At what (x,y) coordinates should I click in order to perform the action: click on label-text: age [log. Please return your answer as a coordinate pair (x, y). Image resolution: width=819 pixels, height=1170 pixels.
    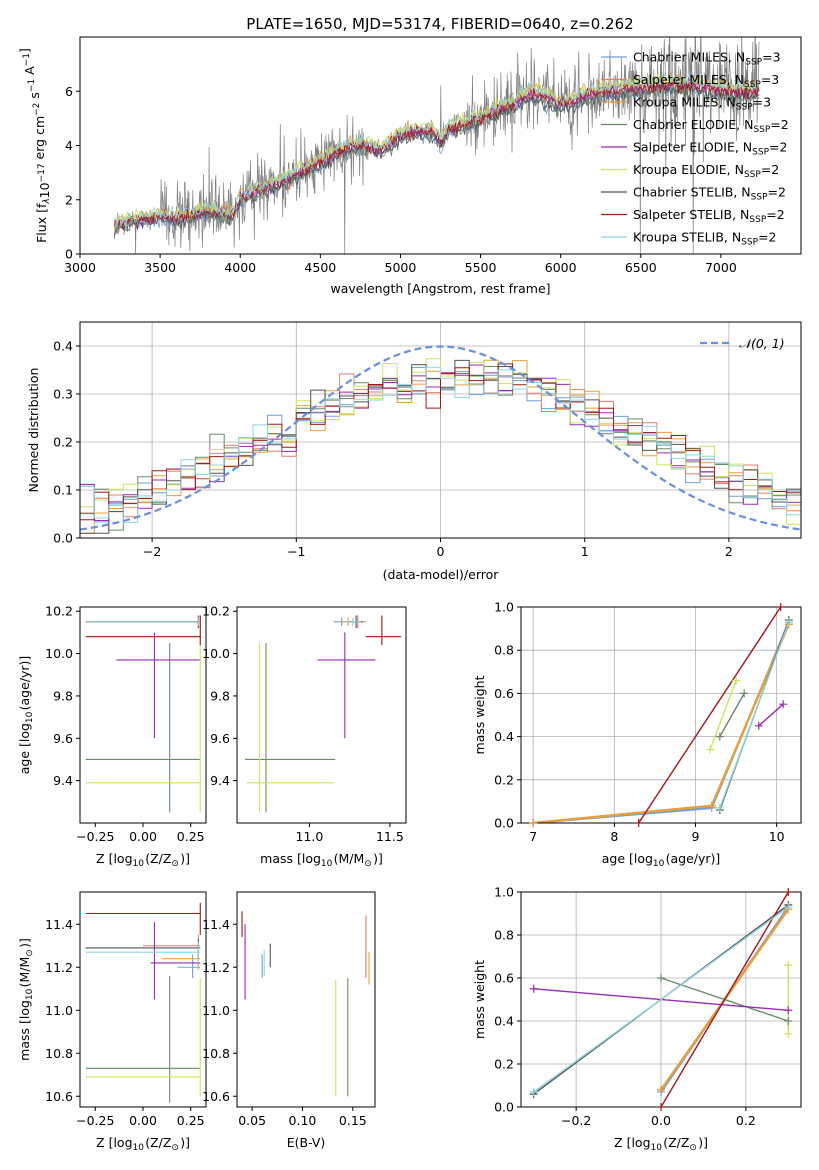
    Looking at the image, I should click on (24, 748).